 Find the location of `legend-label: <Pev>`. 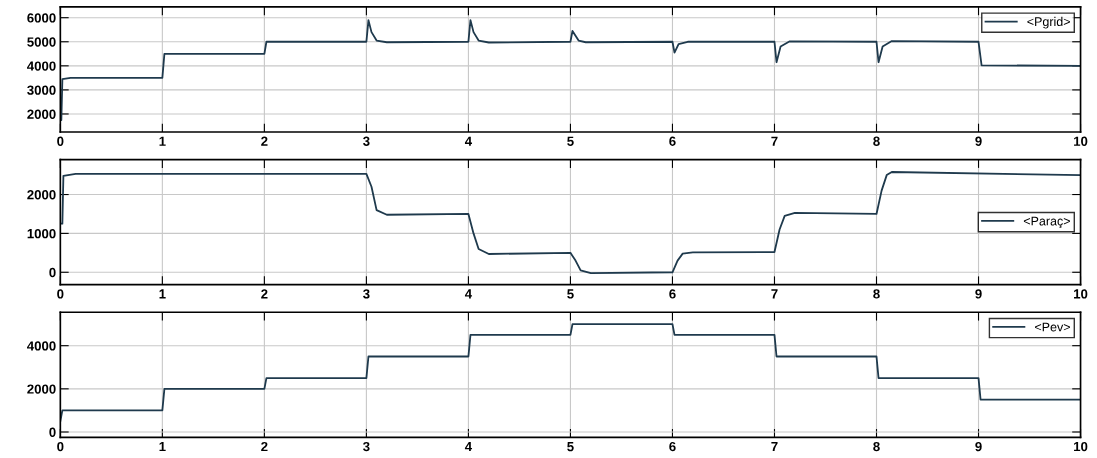

legend-label: <Pev> is located at coordinates (1052, 327).